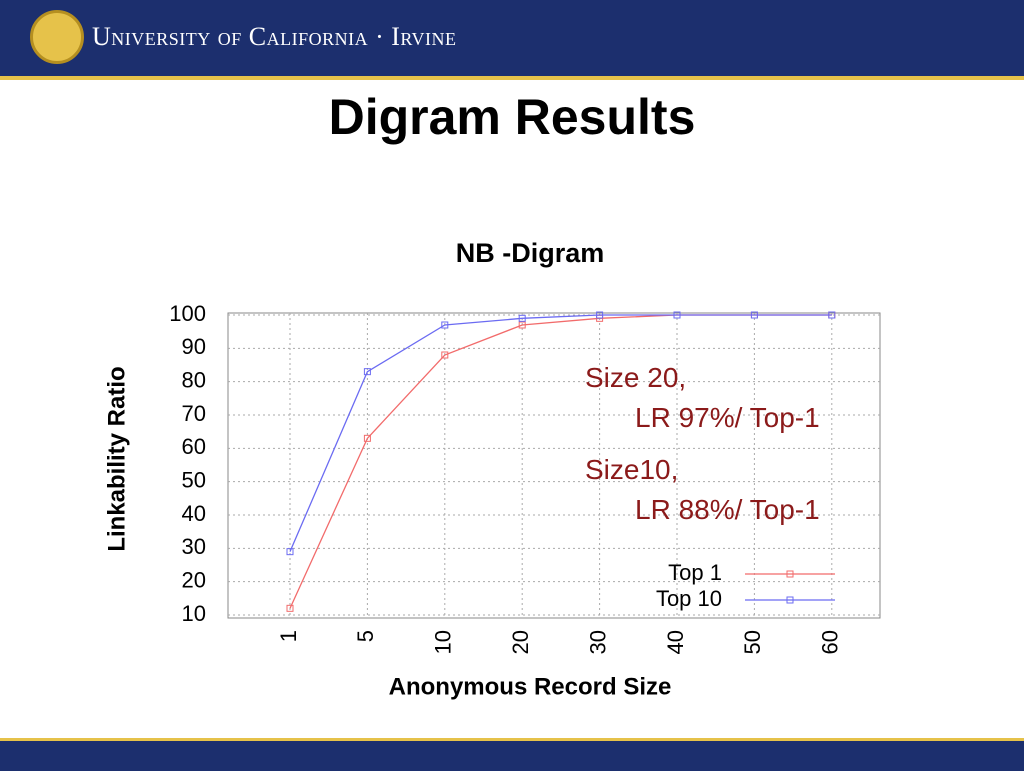 This screenshot has width=1024, height=771. Describe the element at coordinates (530, 253) in the screenshot. I see `chart-subtitle: NB -Digram` at that location.